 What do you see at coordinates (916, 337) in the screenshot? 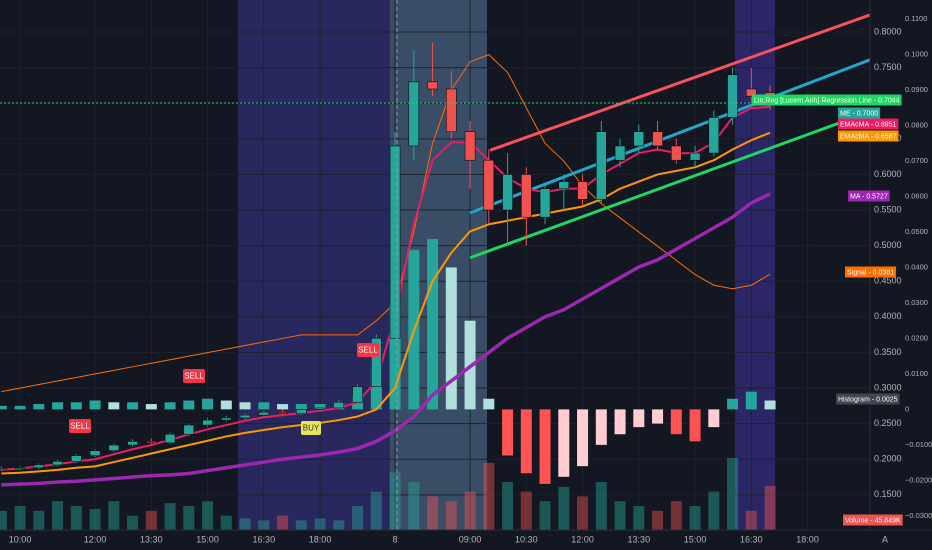
I see `y2-tick-label: 0.0200` at bounding box center [916, 337].